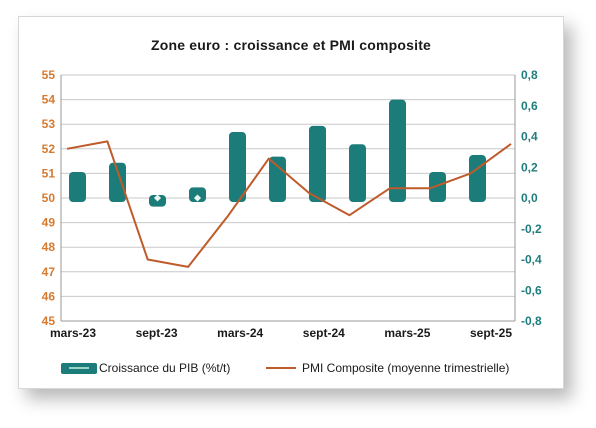  What do you see at coordinates (405, 368) in the screenshot?
I see `legend-label-pmi: PMI Composite (moyenne trimestrielle)` at bounding box center [405, 368].